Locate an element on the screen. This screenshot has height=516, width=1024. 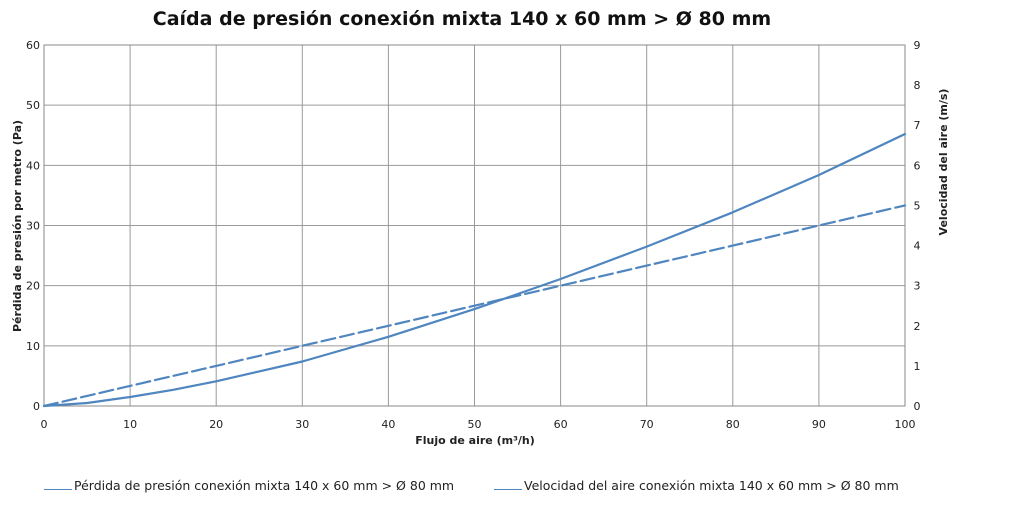
y2-tick-label: 1 is located at coordinates (917, 366).